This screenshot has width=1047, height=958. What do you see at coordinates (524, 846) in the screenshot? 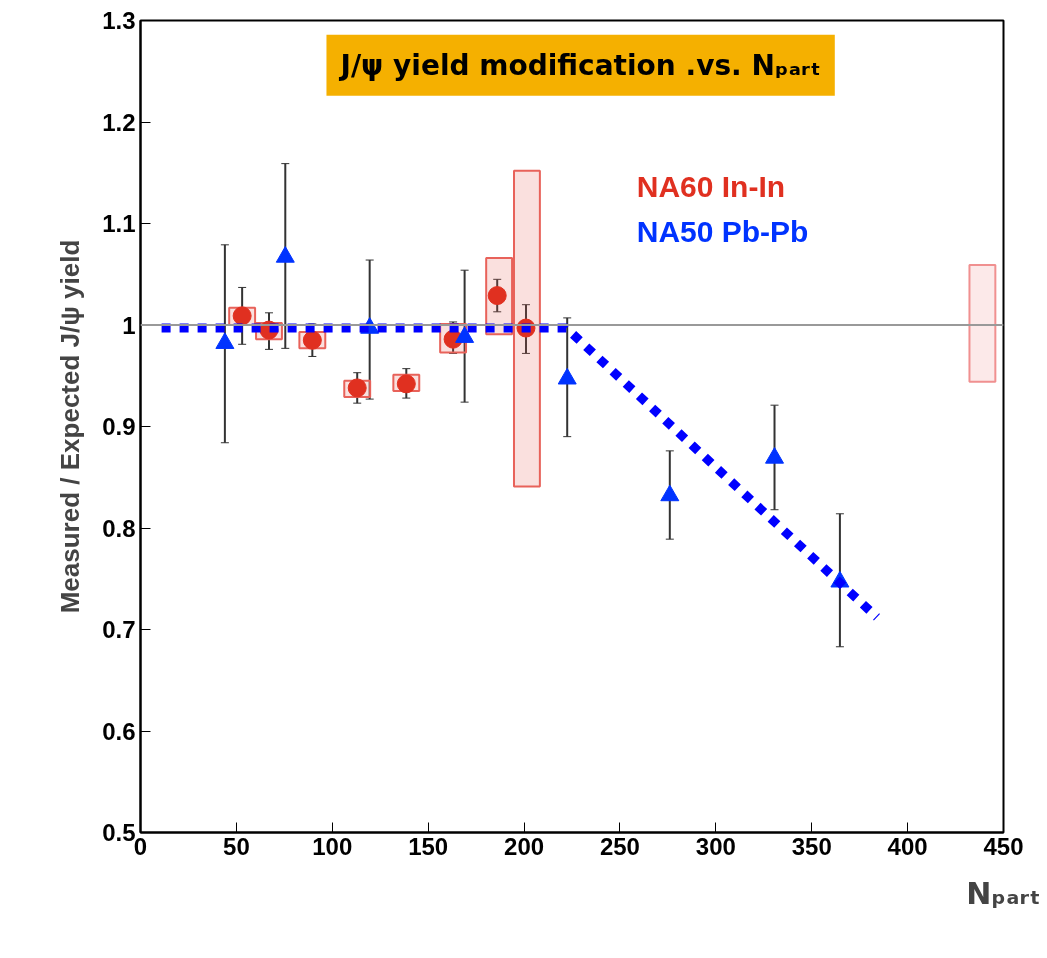
I see `x-tick-label: 200` at bounding box center [524, 846].